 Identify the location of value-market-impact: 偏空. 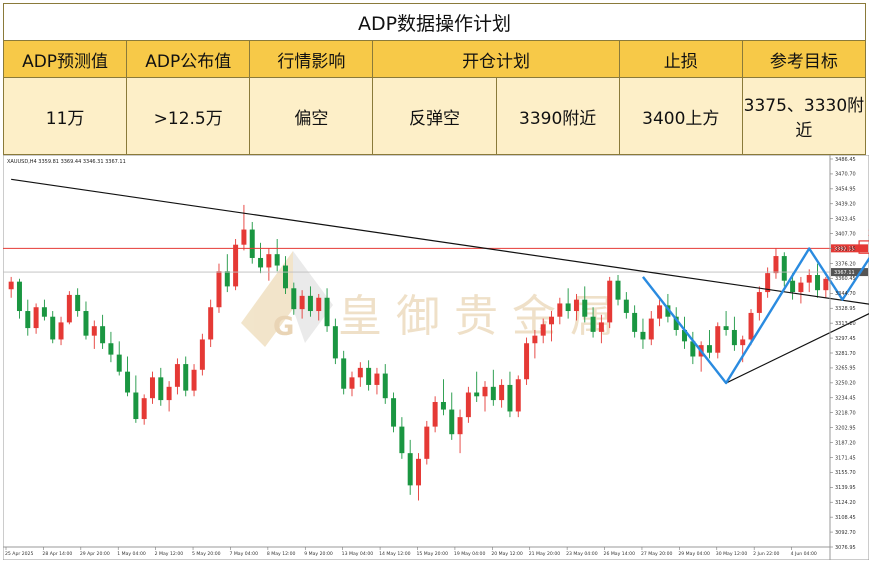
(311, 116).